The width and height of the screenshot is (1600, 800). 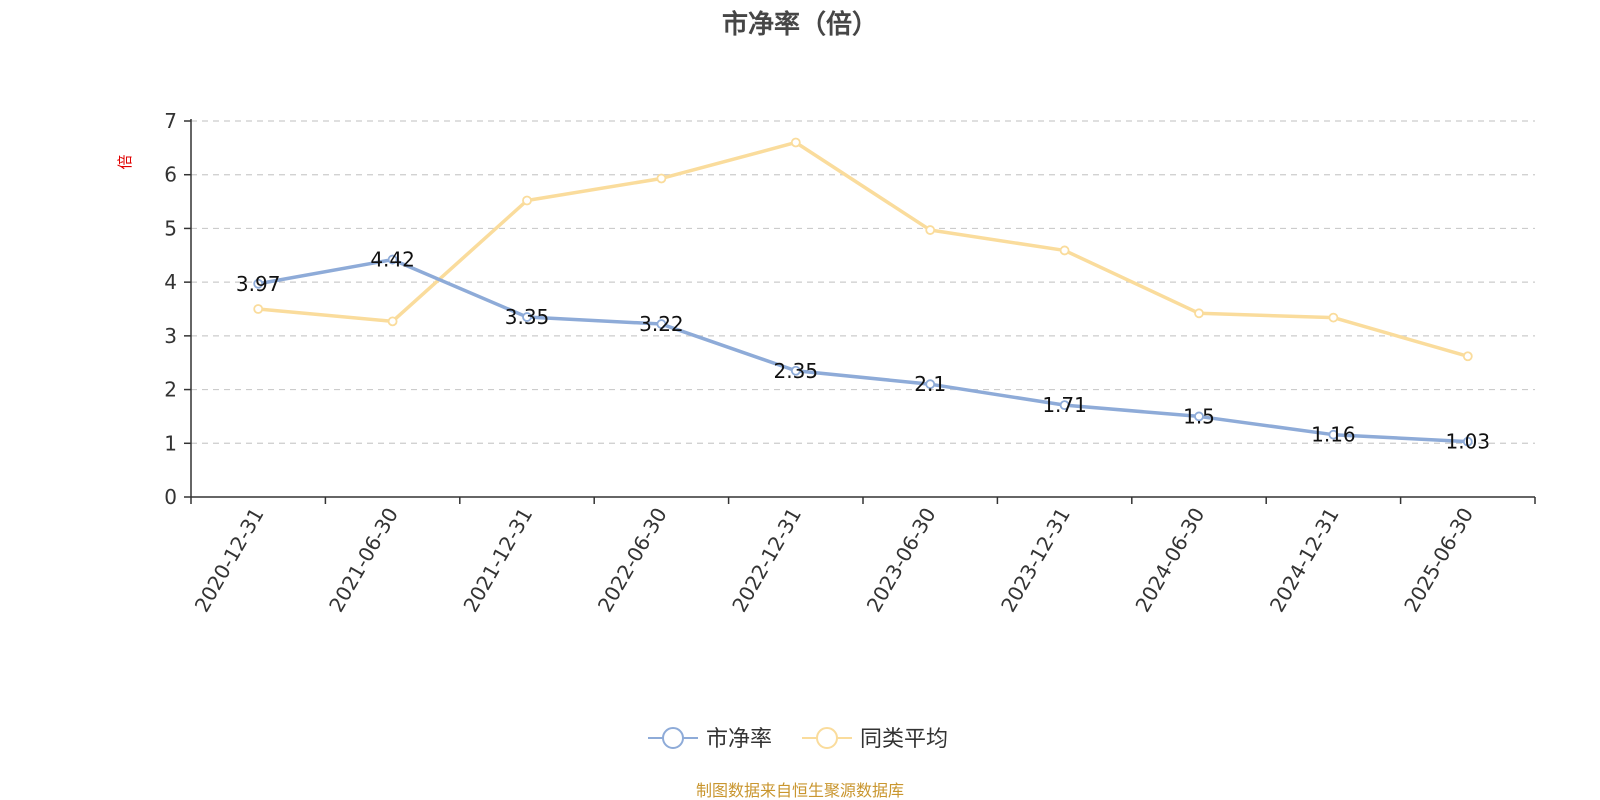 I want to click on data-label: 1.03, so click(x=1468, y=442).